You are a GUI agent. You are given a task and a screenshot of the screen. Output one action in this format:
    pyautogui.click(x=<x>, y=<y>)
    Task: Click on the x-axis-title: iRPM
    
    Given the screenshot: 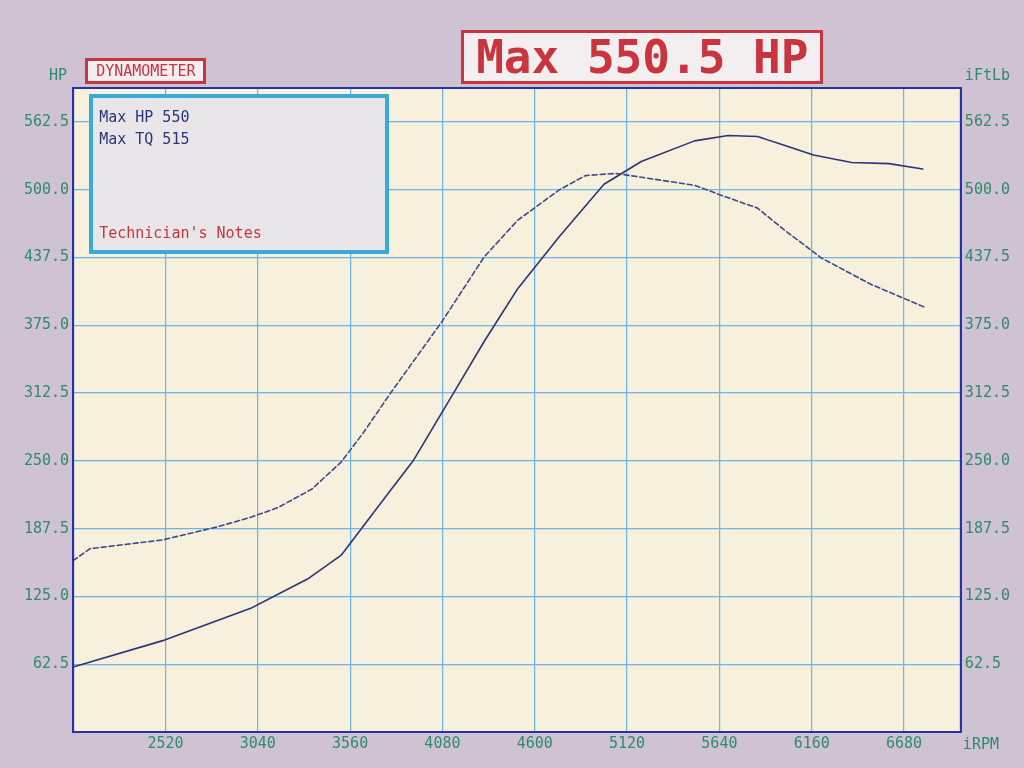 What is the action you would take?
    pyautogui.click(x=980, y=744)
    